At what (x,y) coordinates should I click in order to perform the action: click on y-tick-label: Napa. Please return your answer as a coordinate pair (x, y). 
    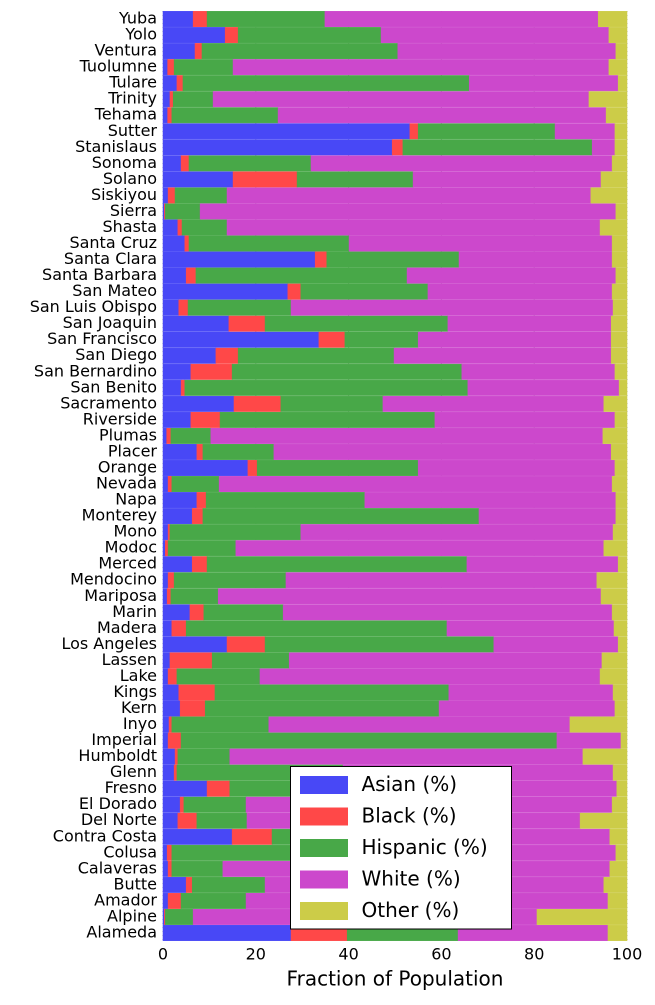
    Looking at the image, I should click on (136, 499).